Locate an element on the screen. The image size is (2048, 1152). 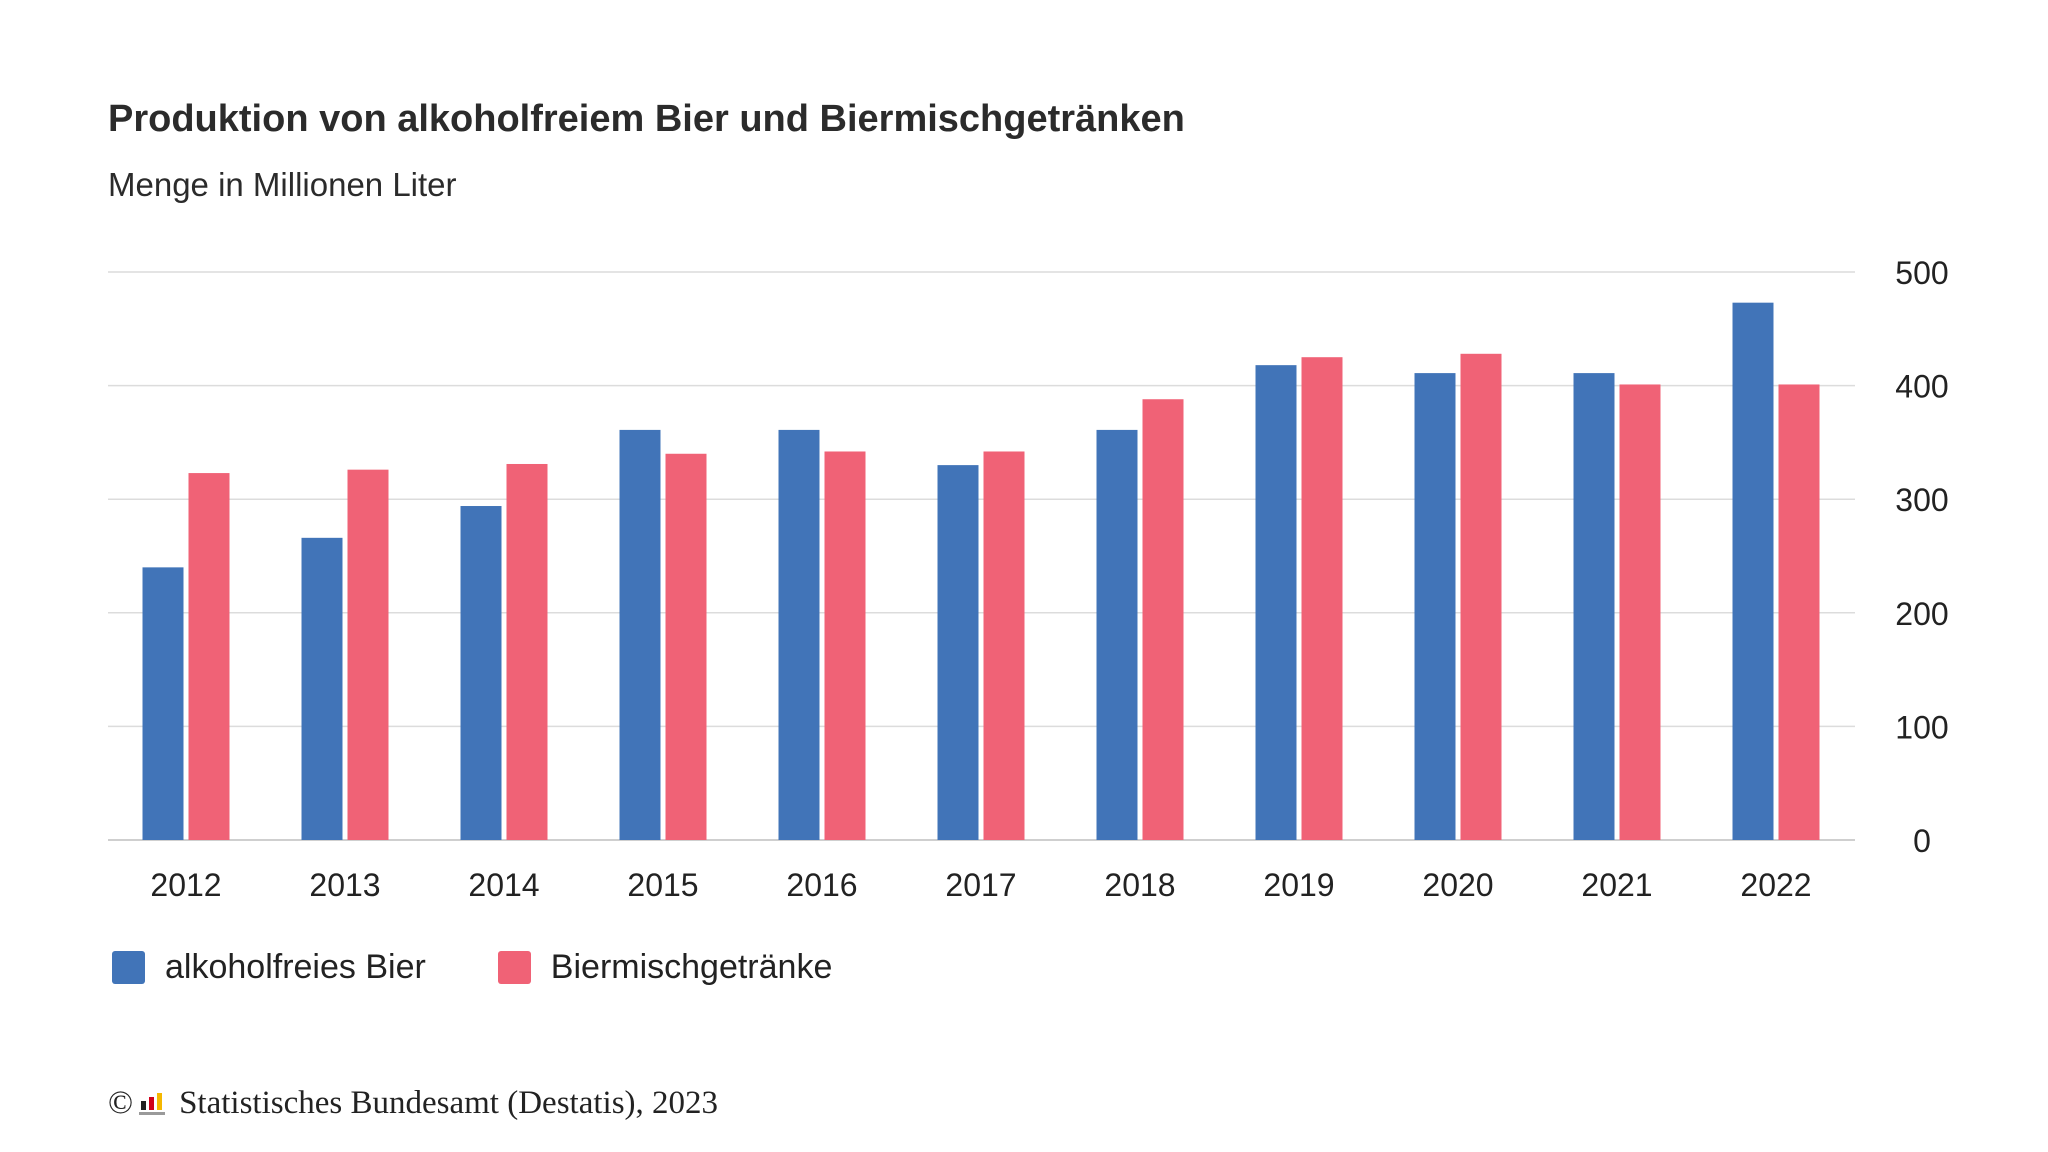
x-tick-label: 2013 is located at coordinates (344, 885).